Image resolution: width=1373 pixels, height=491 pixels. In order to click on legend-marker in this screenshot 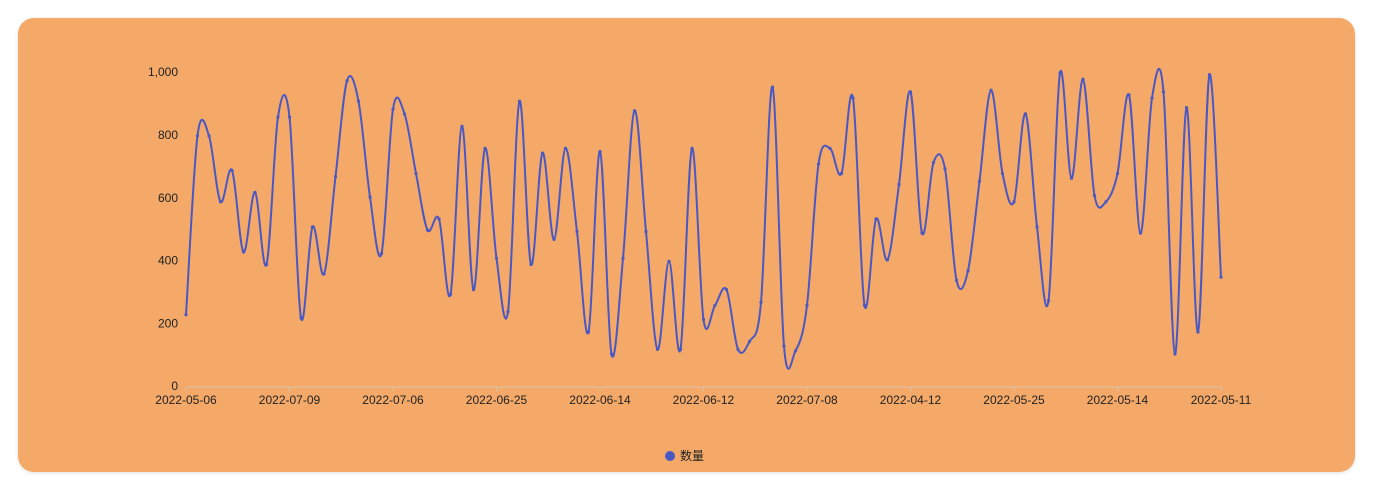, I will do `click(670, 456)`.